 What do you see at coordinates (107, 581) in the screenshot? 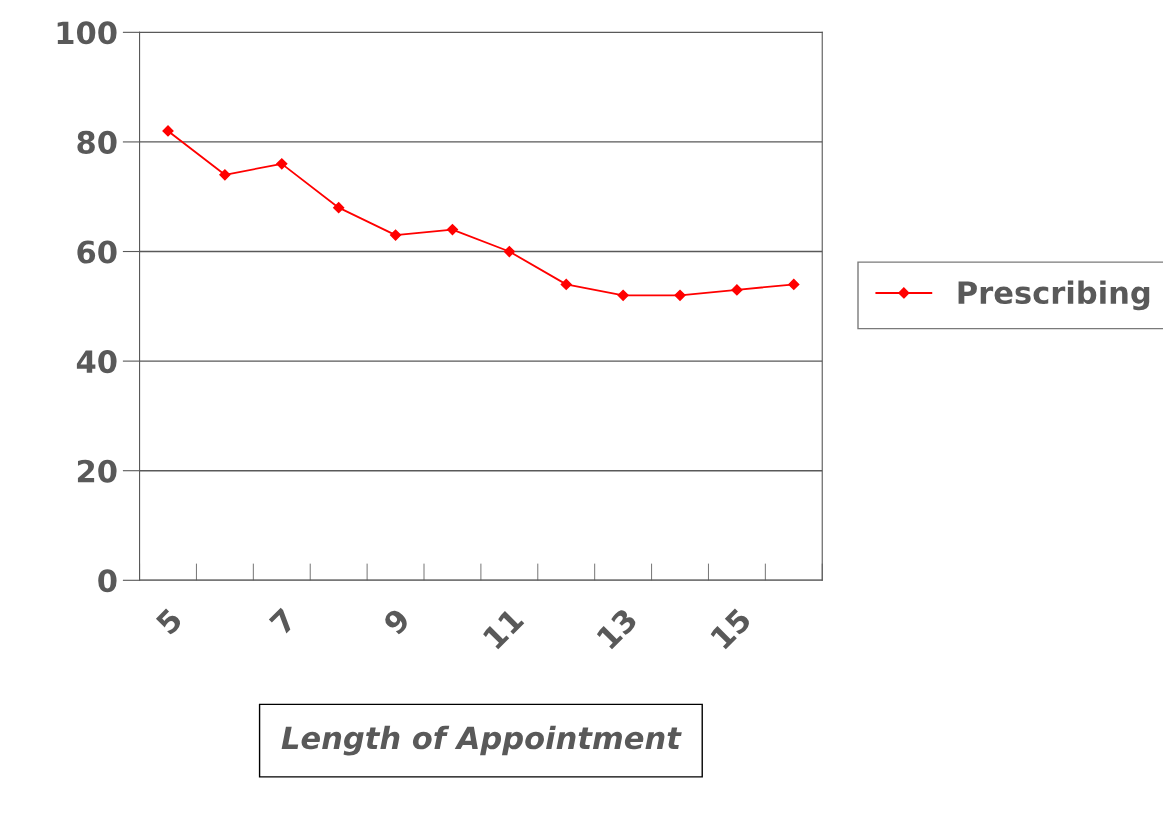
I see `y-tick-label: 0` at bounding box center [107, 581].